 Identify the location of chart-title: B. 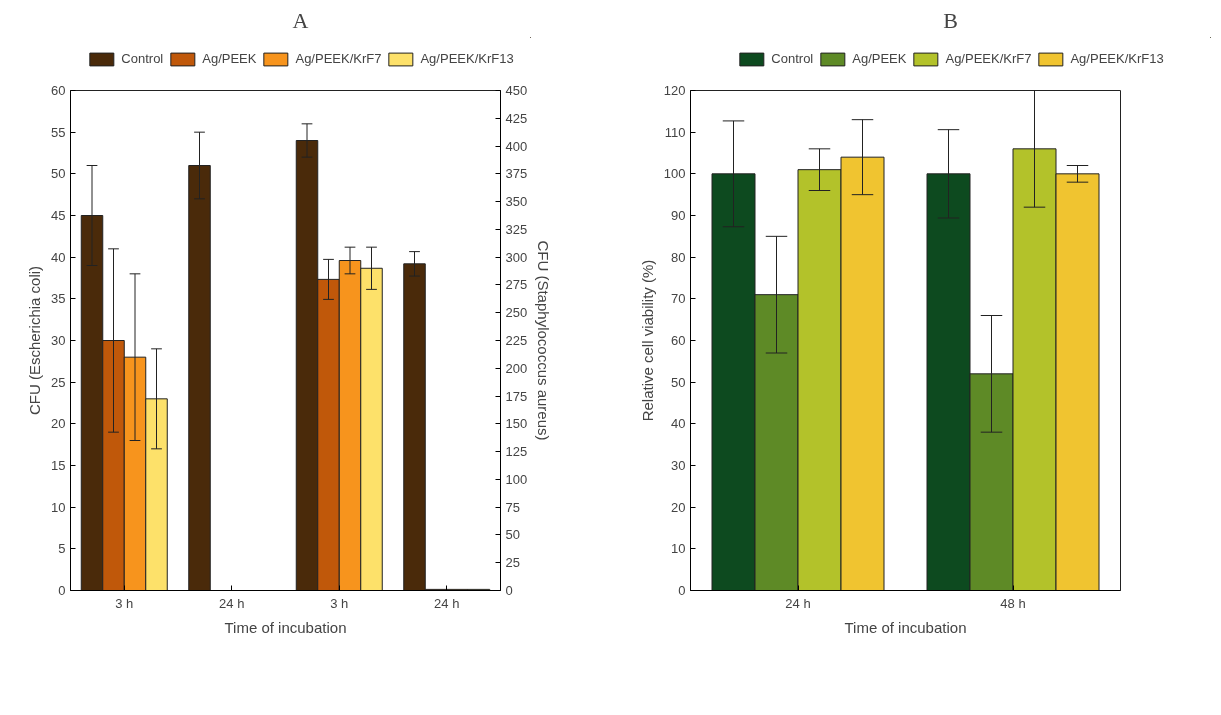
(950, 20).